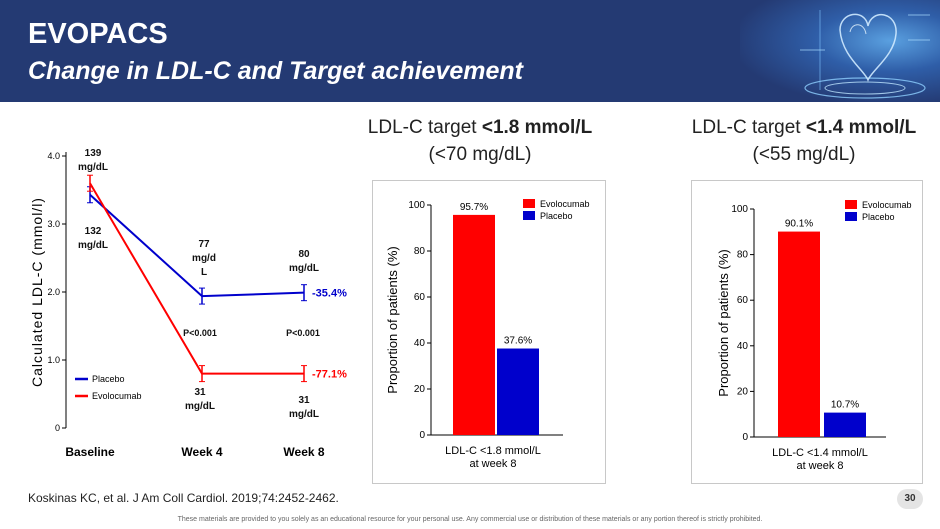 Image resolution: width=940 pixels, height=529 pixels. I want to click on x-category-label: Week 4, so click(201, 452).